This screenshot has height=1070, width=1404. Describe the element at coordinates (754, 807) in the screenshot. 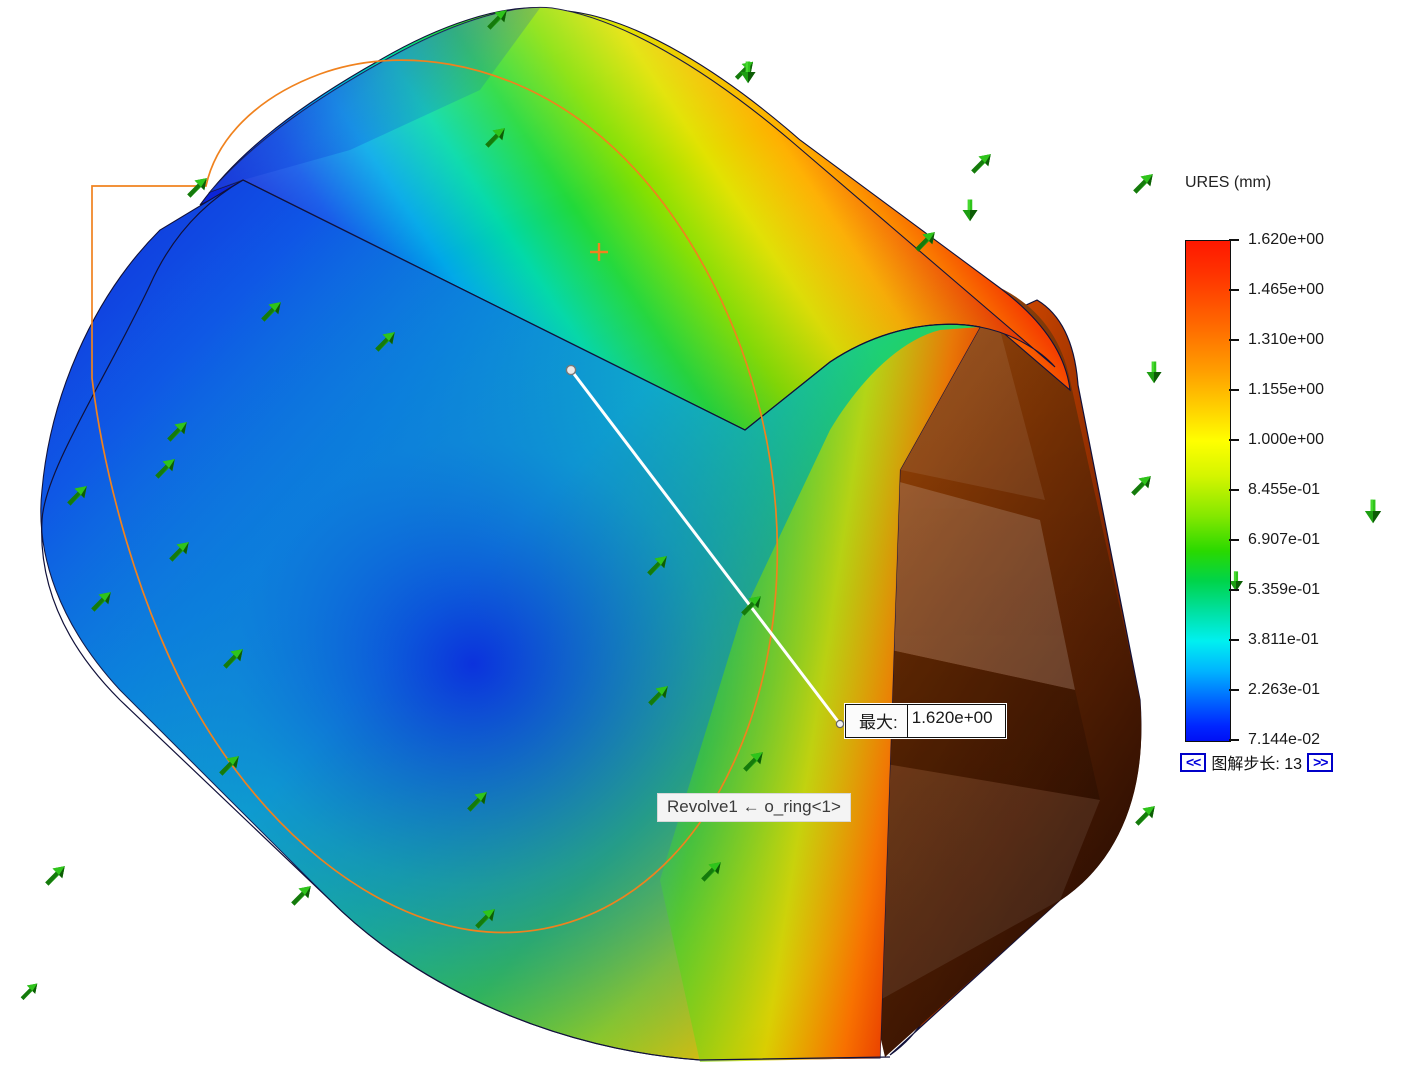

I see `model-feature-label: Revolve1 ← o_ring<1>` at that location.